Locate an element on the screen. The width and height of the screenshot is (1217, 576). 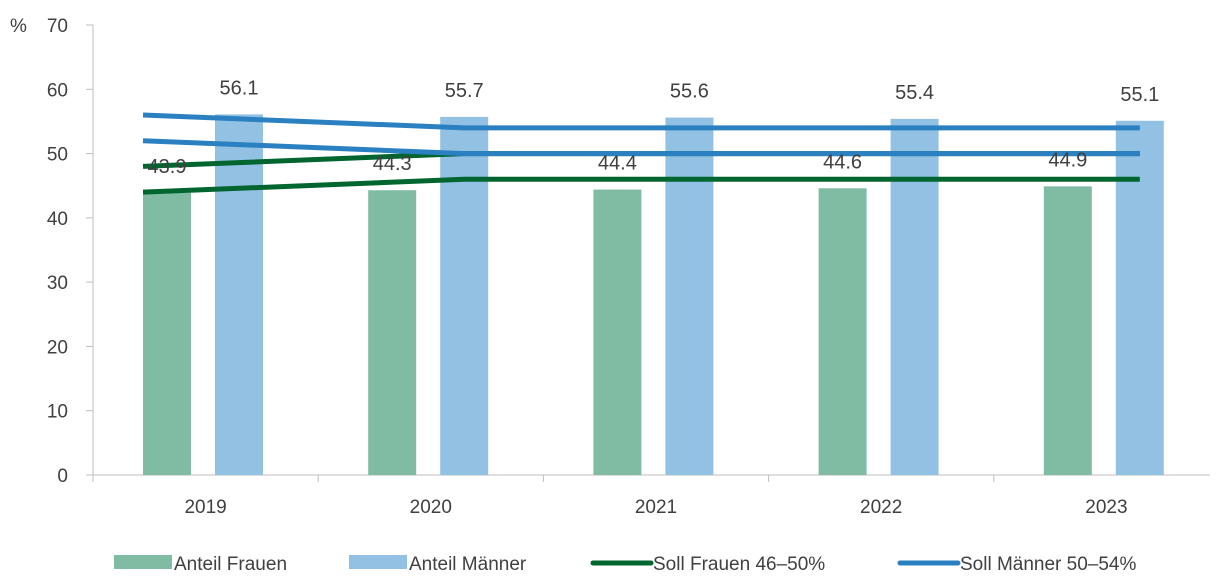
data-label-anteil-frauen: 44.3 is located at coordinates (392, 164).